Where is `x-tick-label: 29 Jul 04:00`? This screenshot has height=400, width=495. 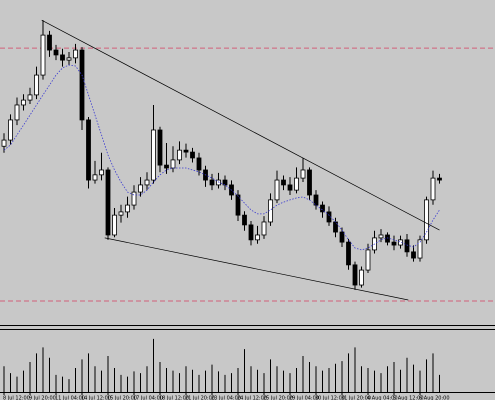
x-tick-label: 29 Jul 04:00 is located at coordinates (304, 398).